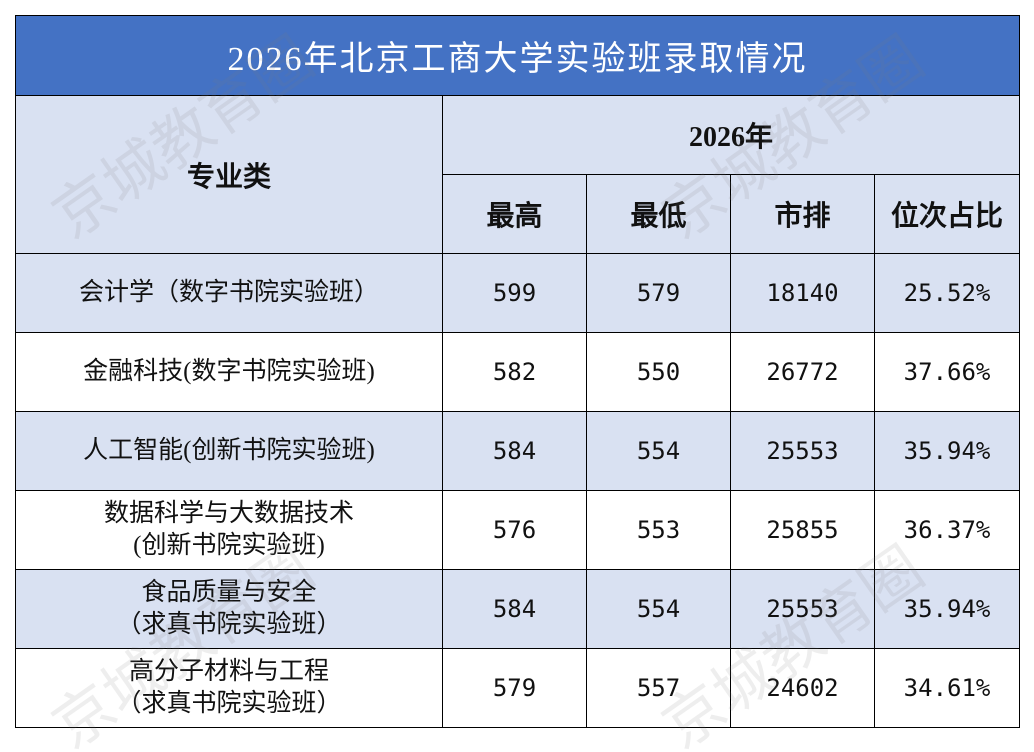  Describe the element at coordinates (228, 671) in the screenshot. I see `category-line: 高分子材料与工程` at that location.